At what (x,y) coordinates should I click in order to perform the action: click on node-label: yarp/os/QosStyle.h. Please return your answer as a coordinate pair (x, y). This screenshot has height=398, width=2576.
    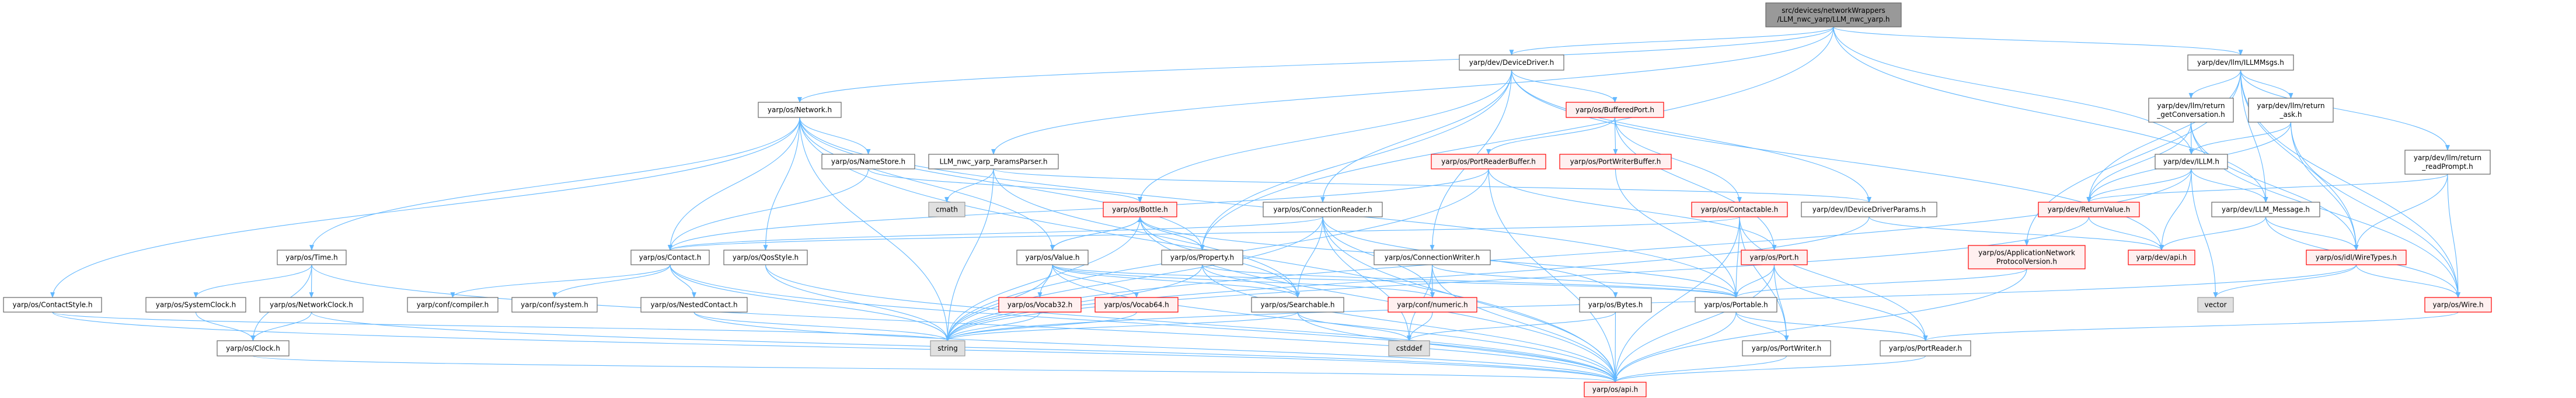
    Looking at the image, I should click on (766, 258).